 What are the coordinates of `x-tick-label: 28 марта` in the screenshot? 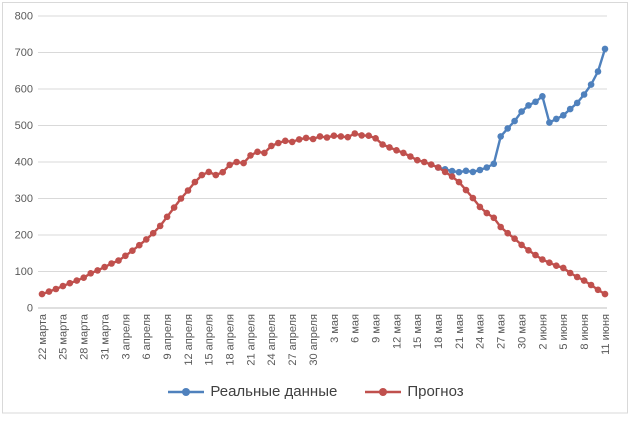 It's located at (85, 336).